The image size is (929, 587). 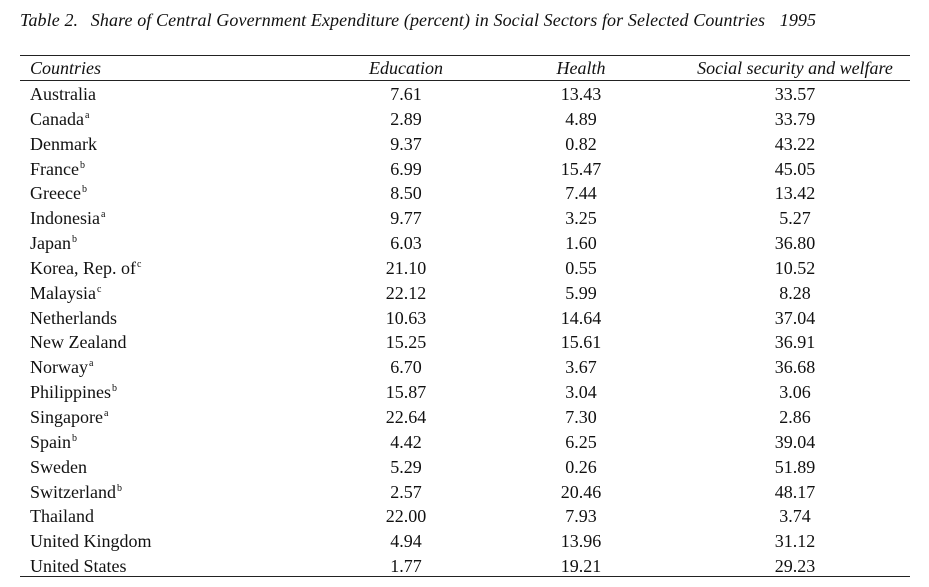 What do you see at coordinates (175, 144) in the screenshot?
I see `country-cell: Denmark` at bounding box center [175, 144].